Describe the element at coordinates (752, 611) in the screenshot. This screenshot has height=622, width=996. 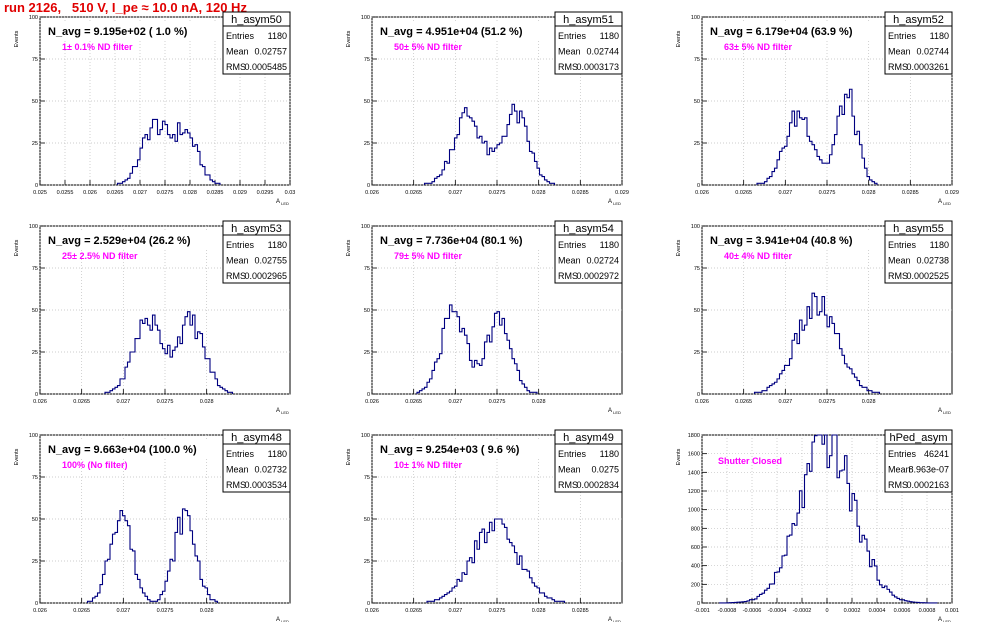
I see `x-tick-label: -0.0006` at that location.